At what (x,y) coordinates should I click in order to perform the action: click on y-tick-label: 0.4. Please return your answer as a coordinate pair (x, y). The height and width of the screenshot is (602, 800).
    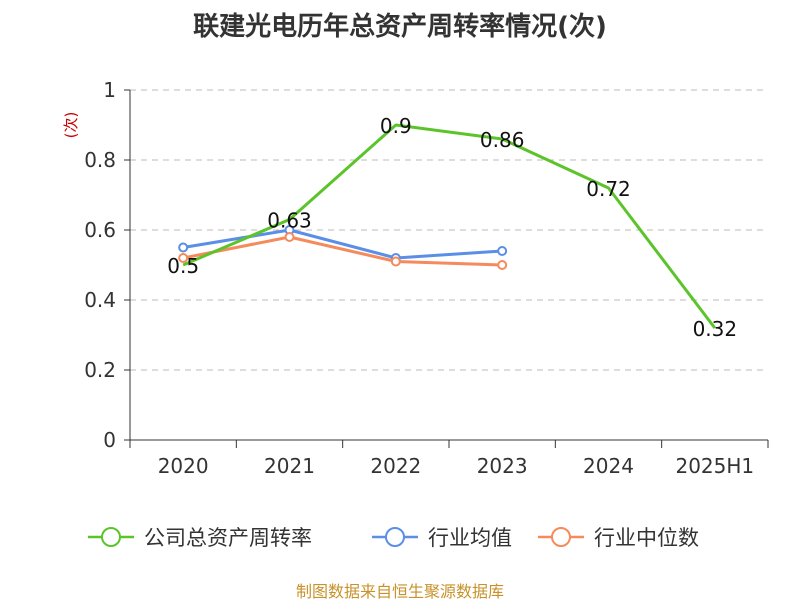
    Looking at the image, I should click on (100, 300).